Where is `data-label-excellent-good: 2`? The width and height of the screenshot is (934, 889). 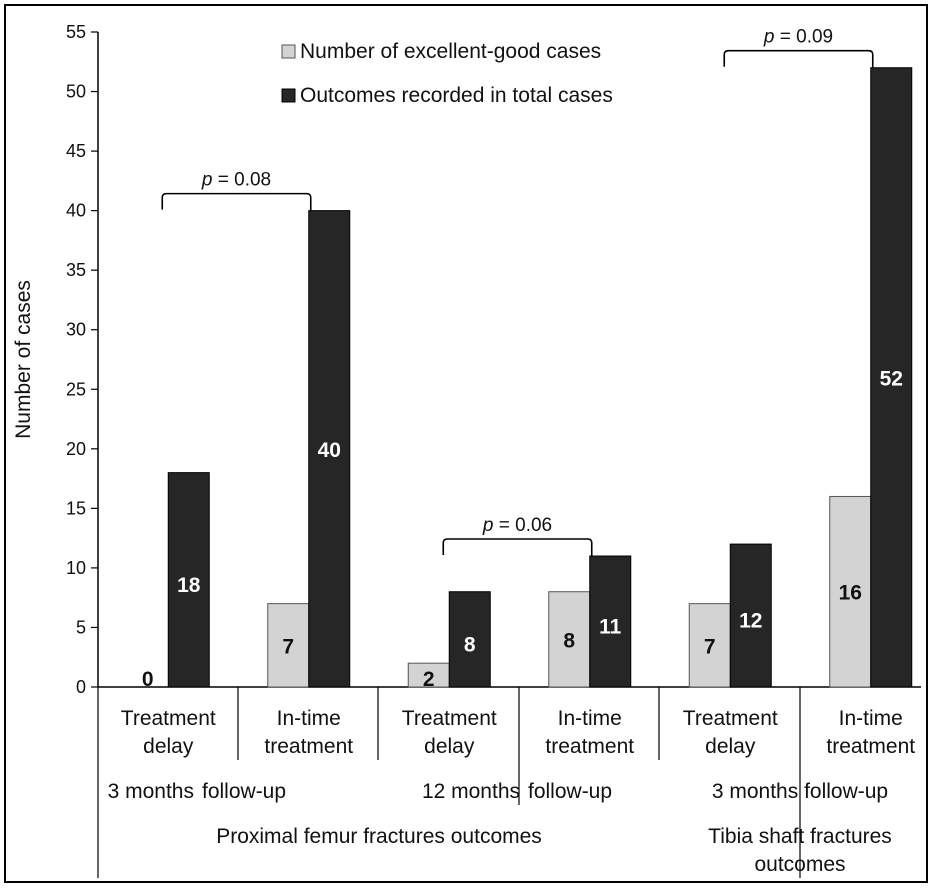
data-label-excellent-good: 2 is located at coordinates (429, 679).